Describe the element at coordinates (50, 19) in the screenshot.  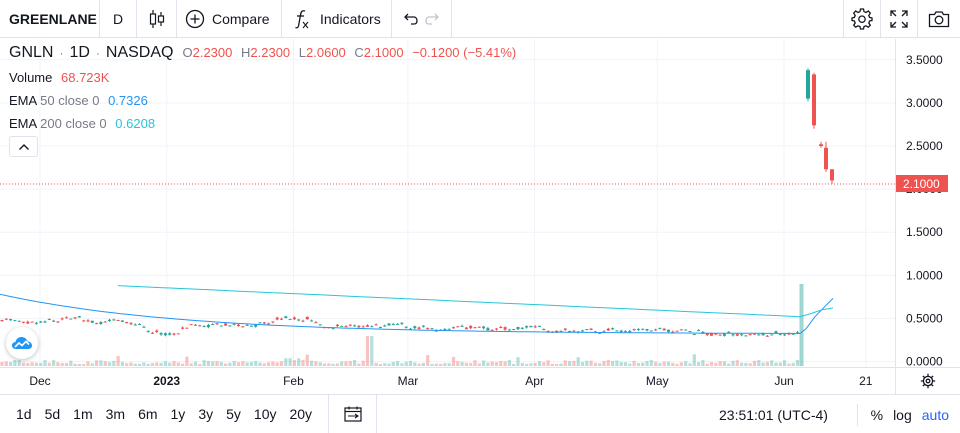
I see `symbol-search: GREENLANE` at that location.